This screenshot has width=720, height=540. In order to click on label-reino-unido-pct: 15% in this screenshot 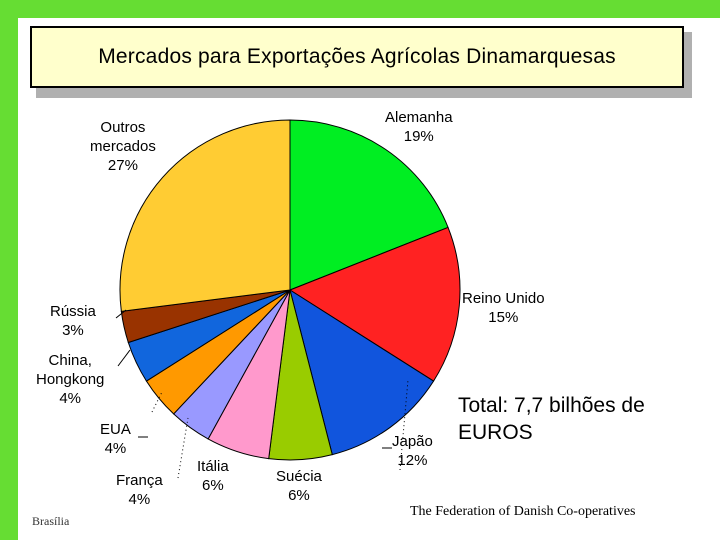, I will do `click(503, 317)`.